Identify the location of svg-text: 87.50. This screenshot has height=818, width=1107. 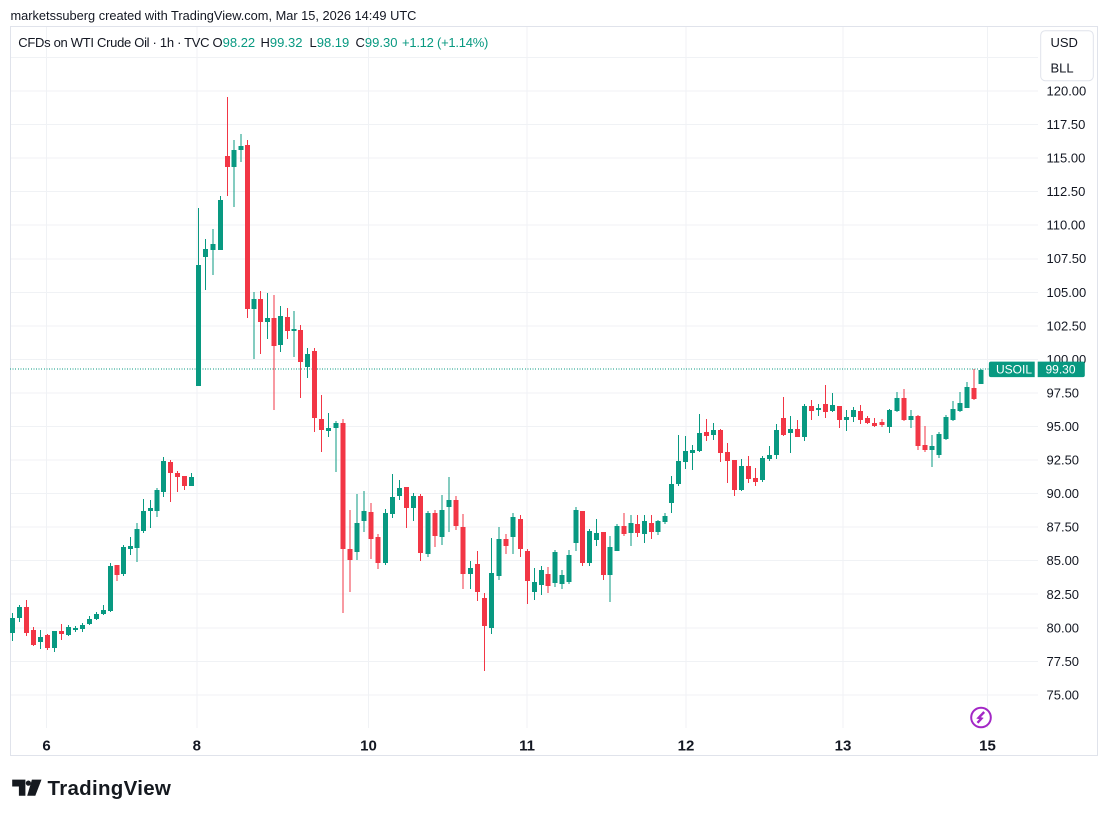
(1063, 527).